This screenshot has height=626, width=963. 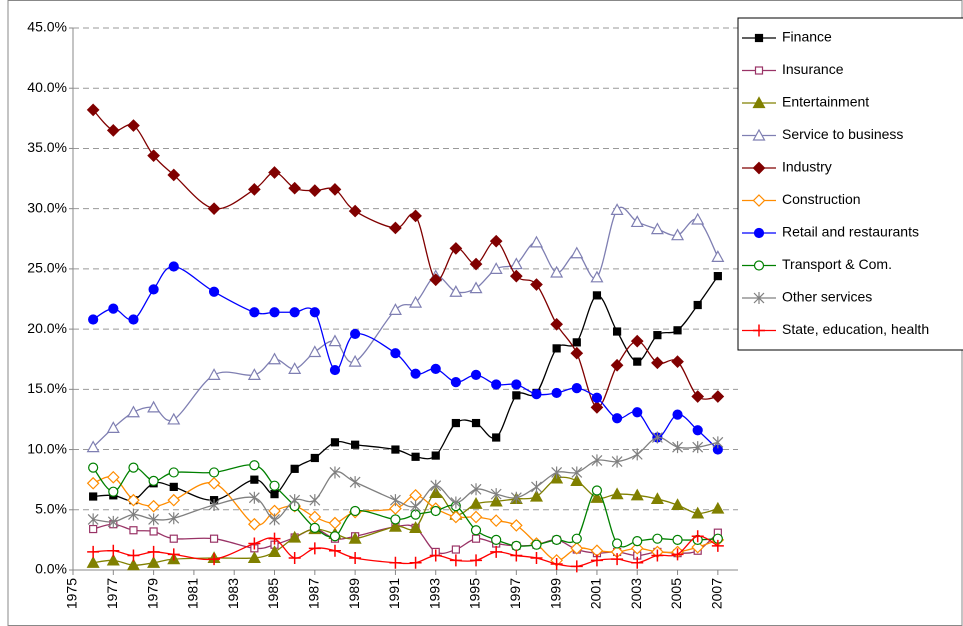 What do you see at coordinates (51, 508) in the screenshot?
I see `y-tick-label: 5.0%` at bounding box center [51, 508].